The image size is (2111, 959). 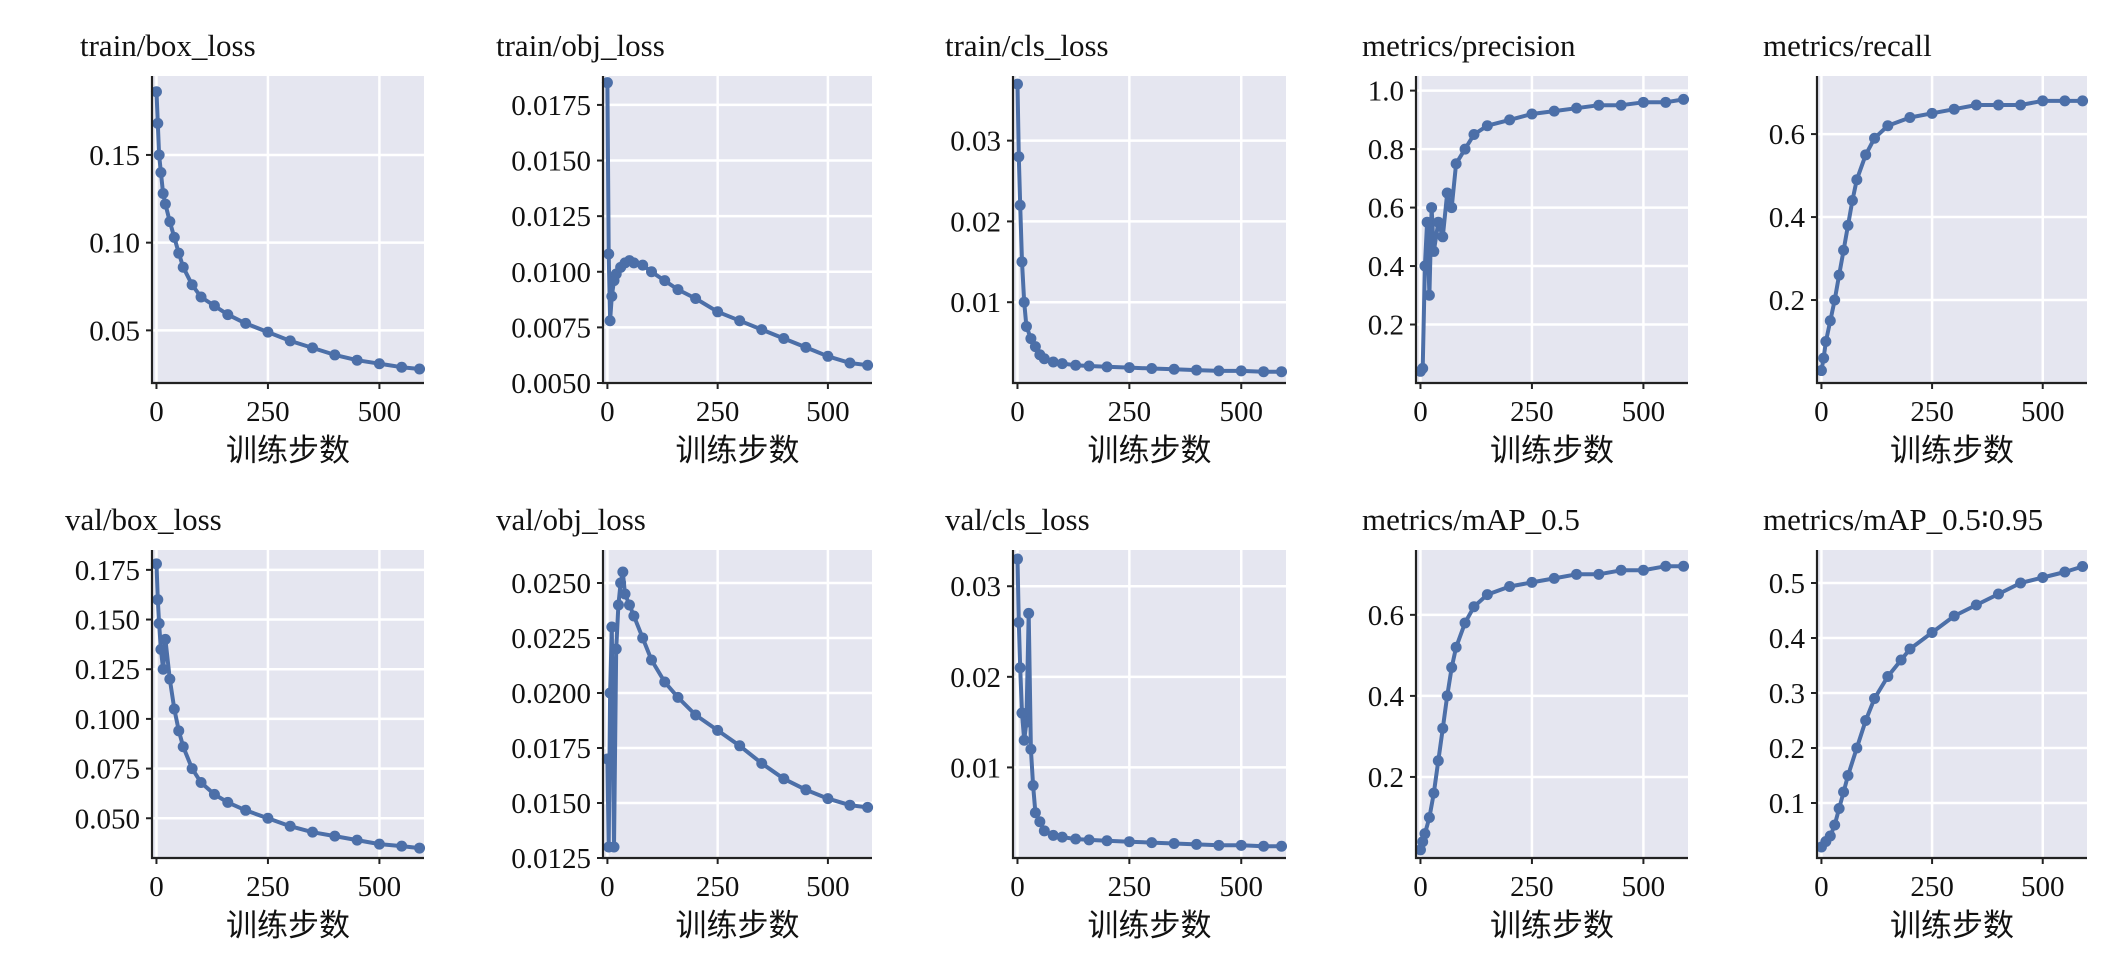 What do you see at coordinates (1027, 45) in the screenshot?
I see `chart-title: train/cls_loss` at bounding box center [1027, 45].